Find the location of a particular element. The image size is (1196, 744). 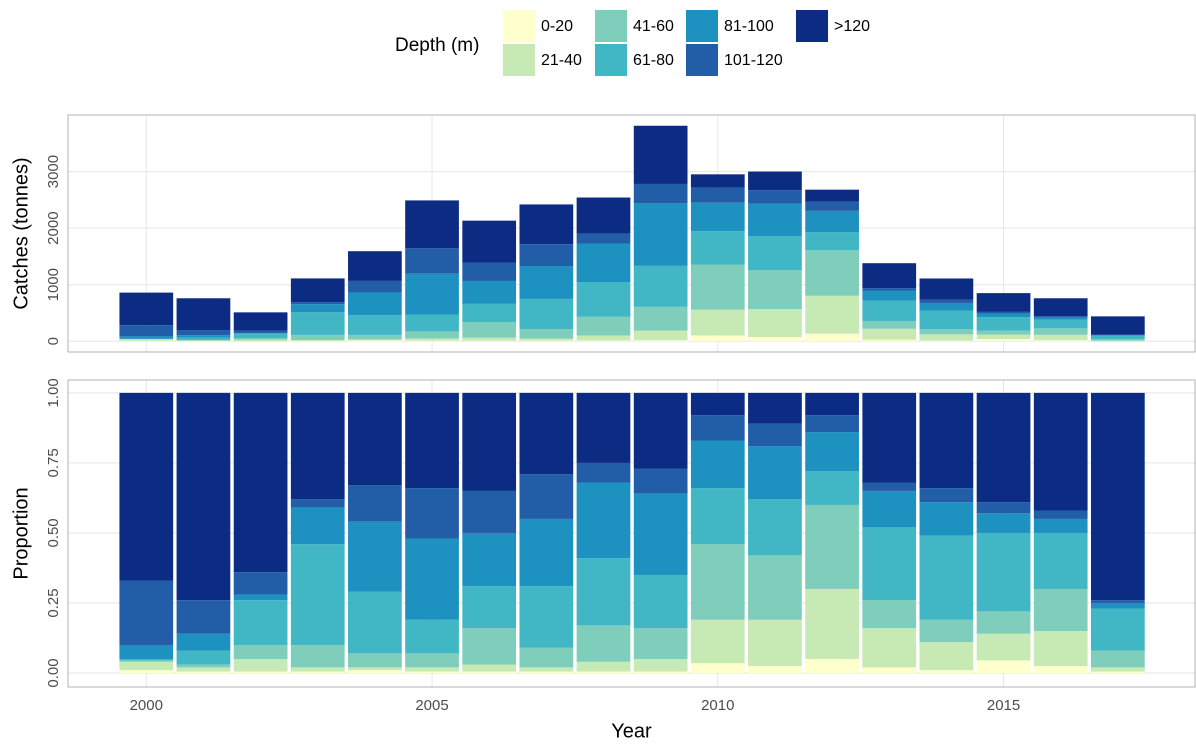

x-tick-label: 2015 is located at coordinates (1003, 705).